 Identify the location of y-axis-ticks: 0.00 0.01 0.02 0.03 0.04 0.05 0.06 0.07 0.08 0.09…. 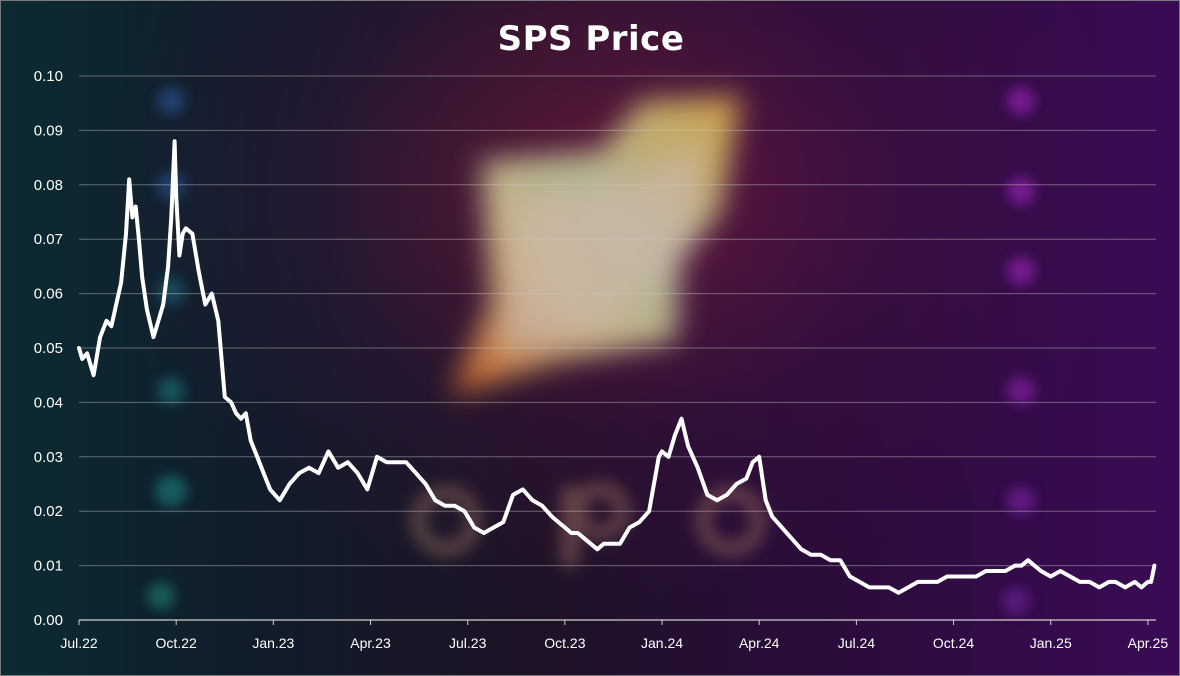
(48, 348).